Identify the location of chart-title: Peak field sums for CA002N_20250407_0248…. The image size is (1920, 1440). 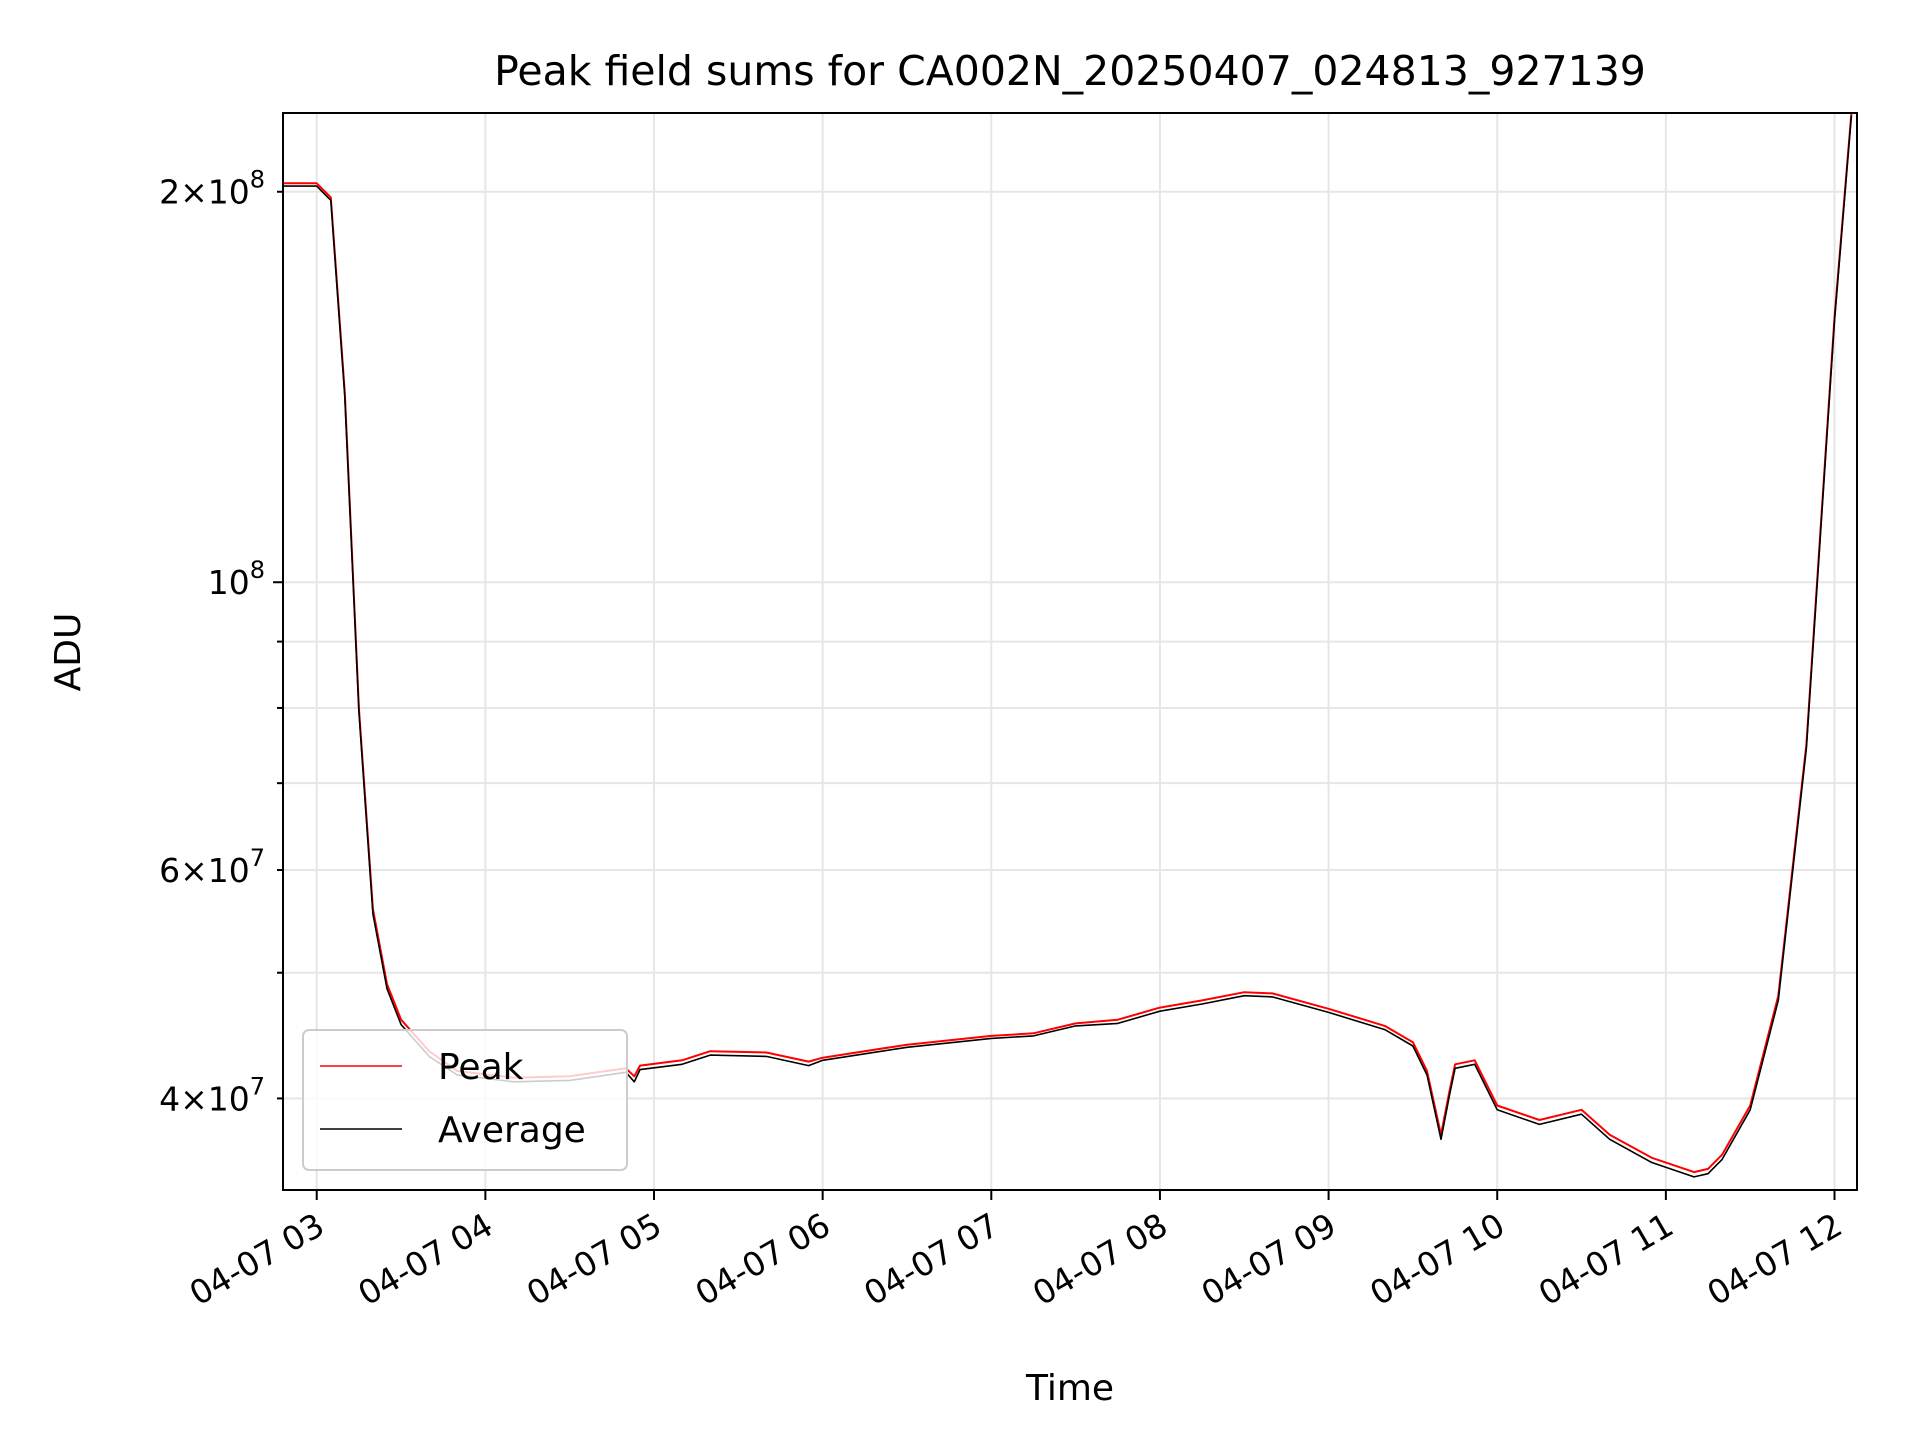
(1070, 71).